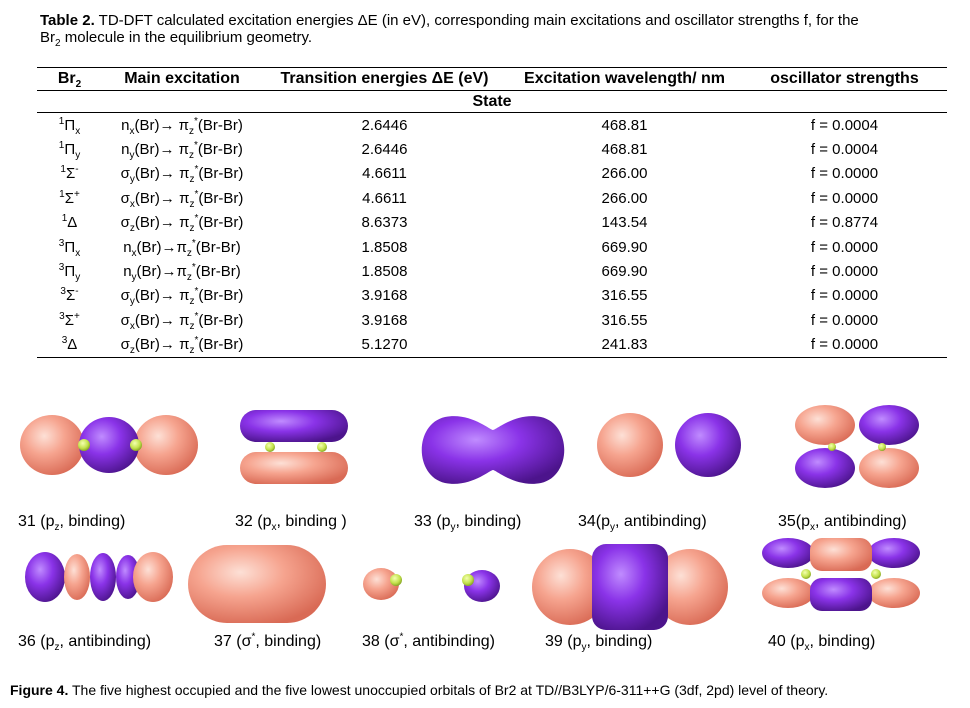 Image resolution: width=970 pixels, height=708 pixels. I want to click on orbital-label-31: 31 (pz, binding), so click(72, 523).